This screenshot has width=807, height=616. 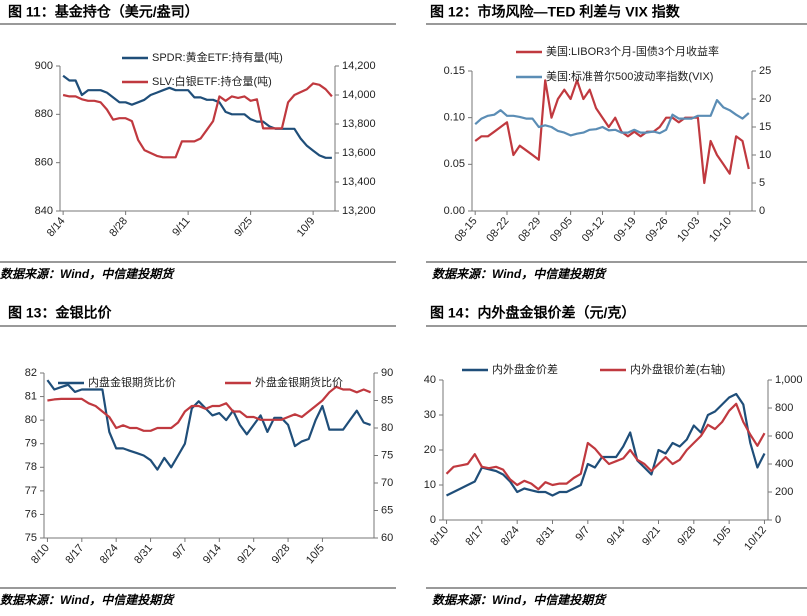 I want to click on y-tick-label: 0.10, so click(x=454, y=118).